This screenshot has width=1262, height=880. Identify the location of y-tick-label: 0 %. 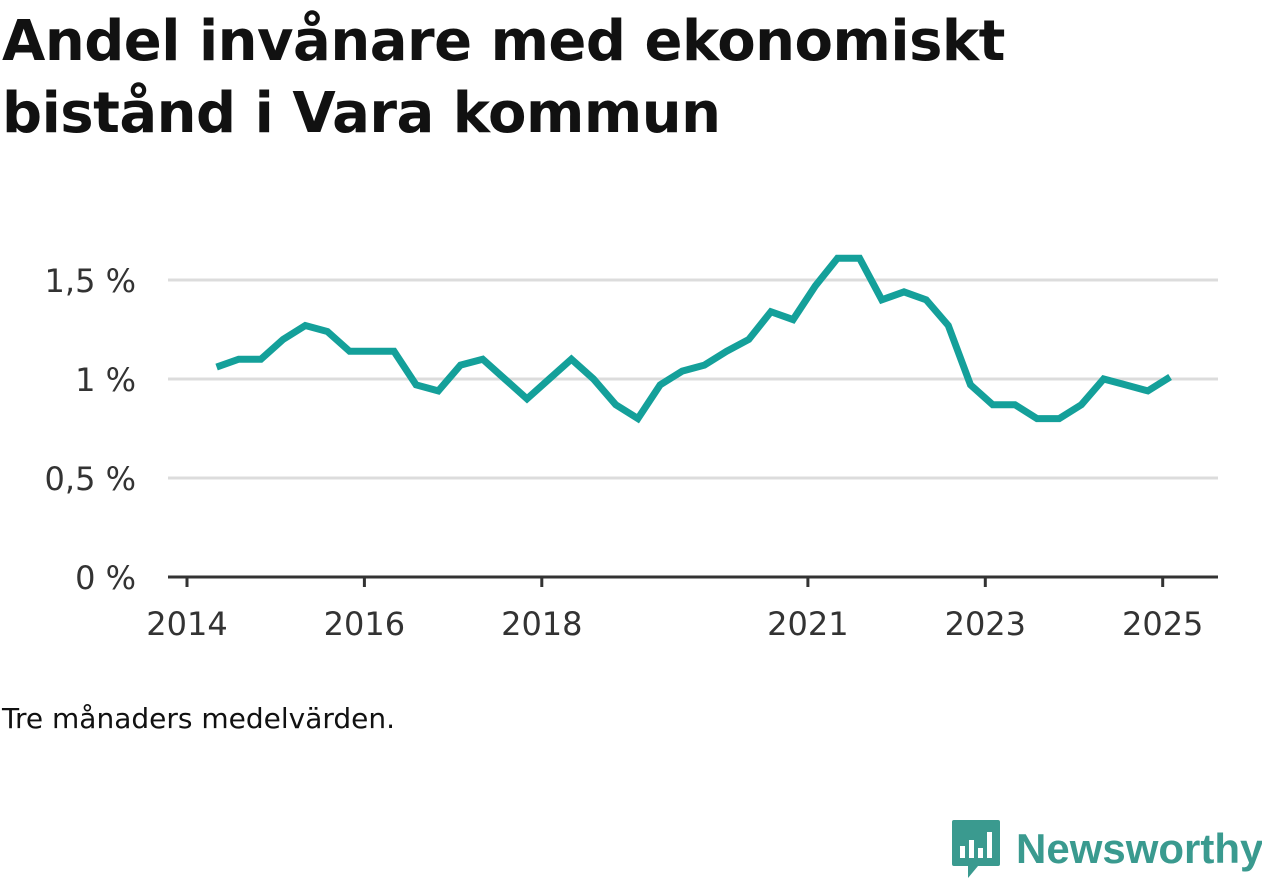
(105, 578).